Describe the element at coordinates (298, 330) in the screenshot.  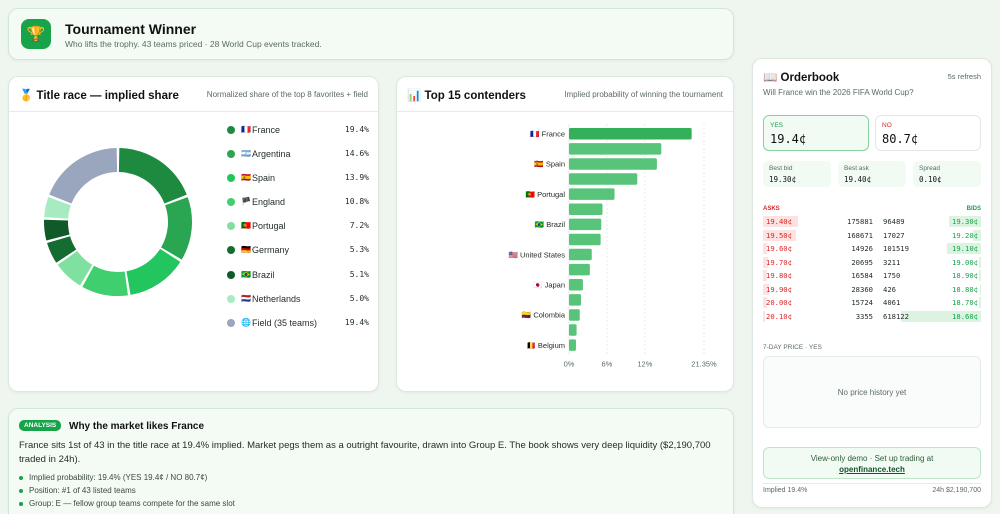
I see `legend-item: 🌐 Field (35 teams) 19.4%` at that location.